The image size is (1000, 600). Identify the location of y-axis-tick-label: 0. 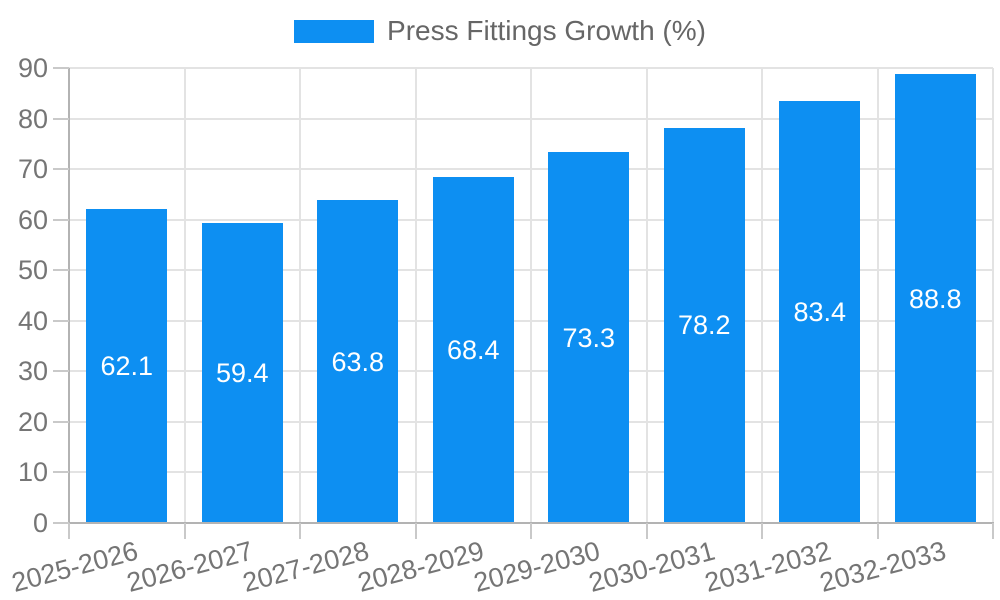
(40, 523).